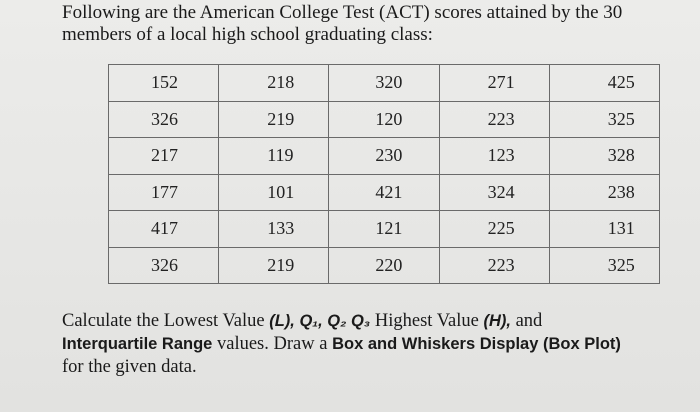  I want to click on lowest-quartiles-label: (L), Q₁, Q₂ Q₃, so click(320, 321).